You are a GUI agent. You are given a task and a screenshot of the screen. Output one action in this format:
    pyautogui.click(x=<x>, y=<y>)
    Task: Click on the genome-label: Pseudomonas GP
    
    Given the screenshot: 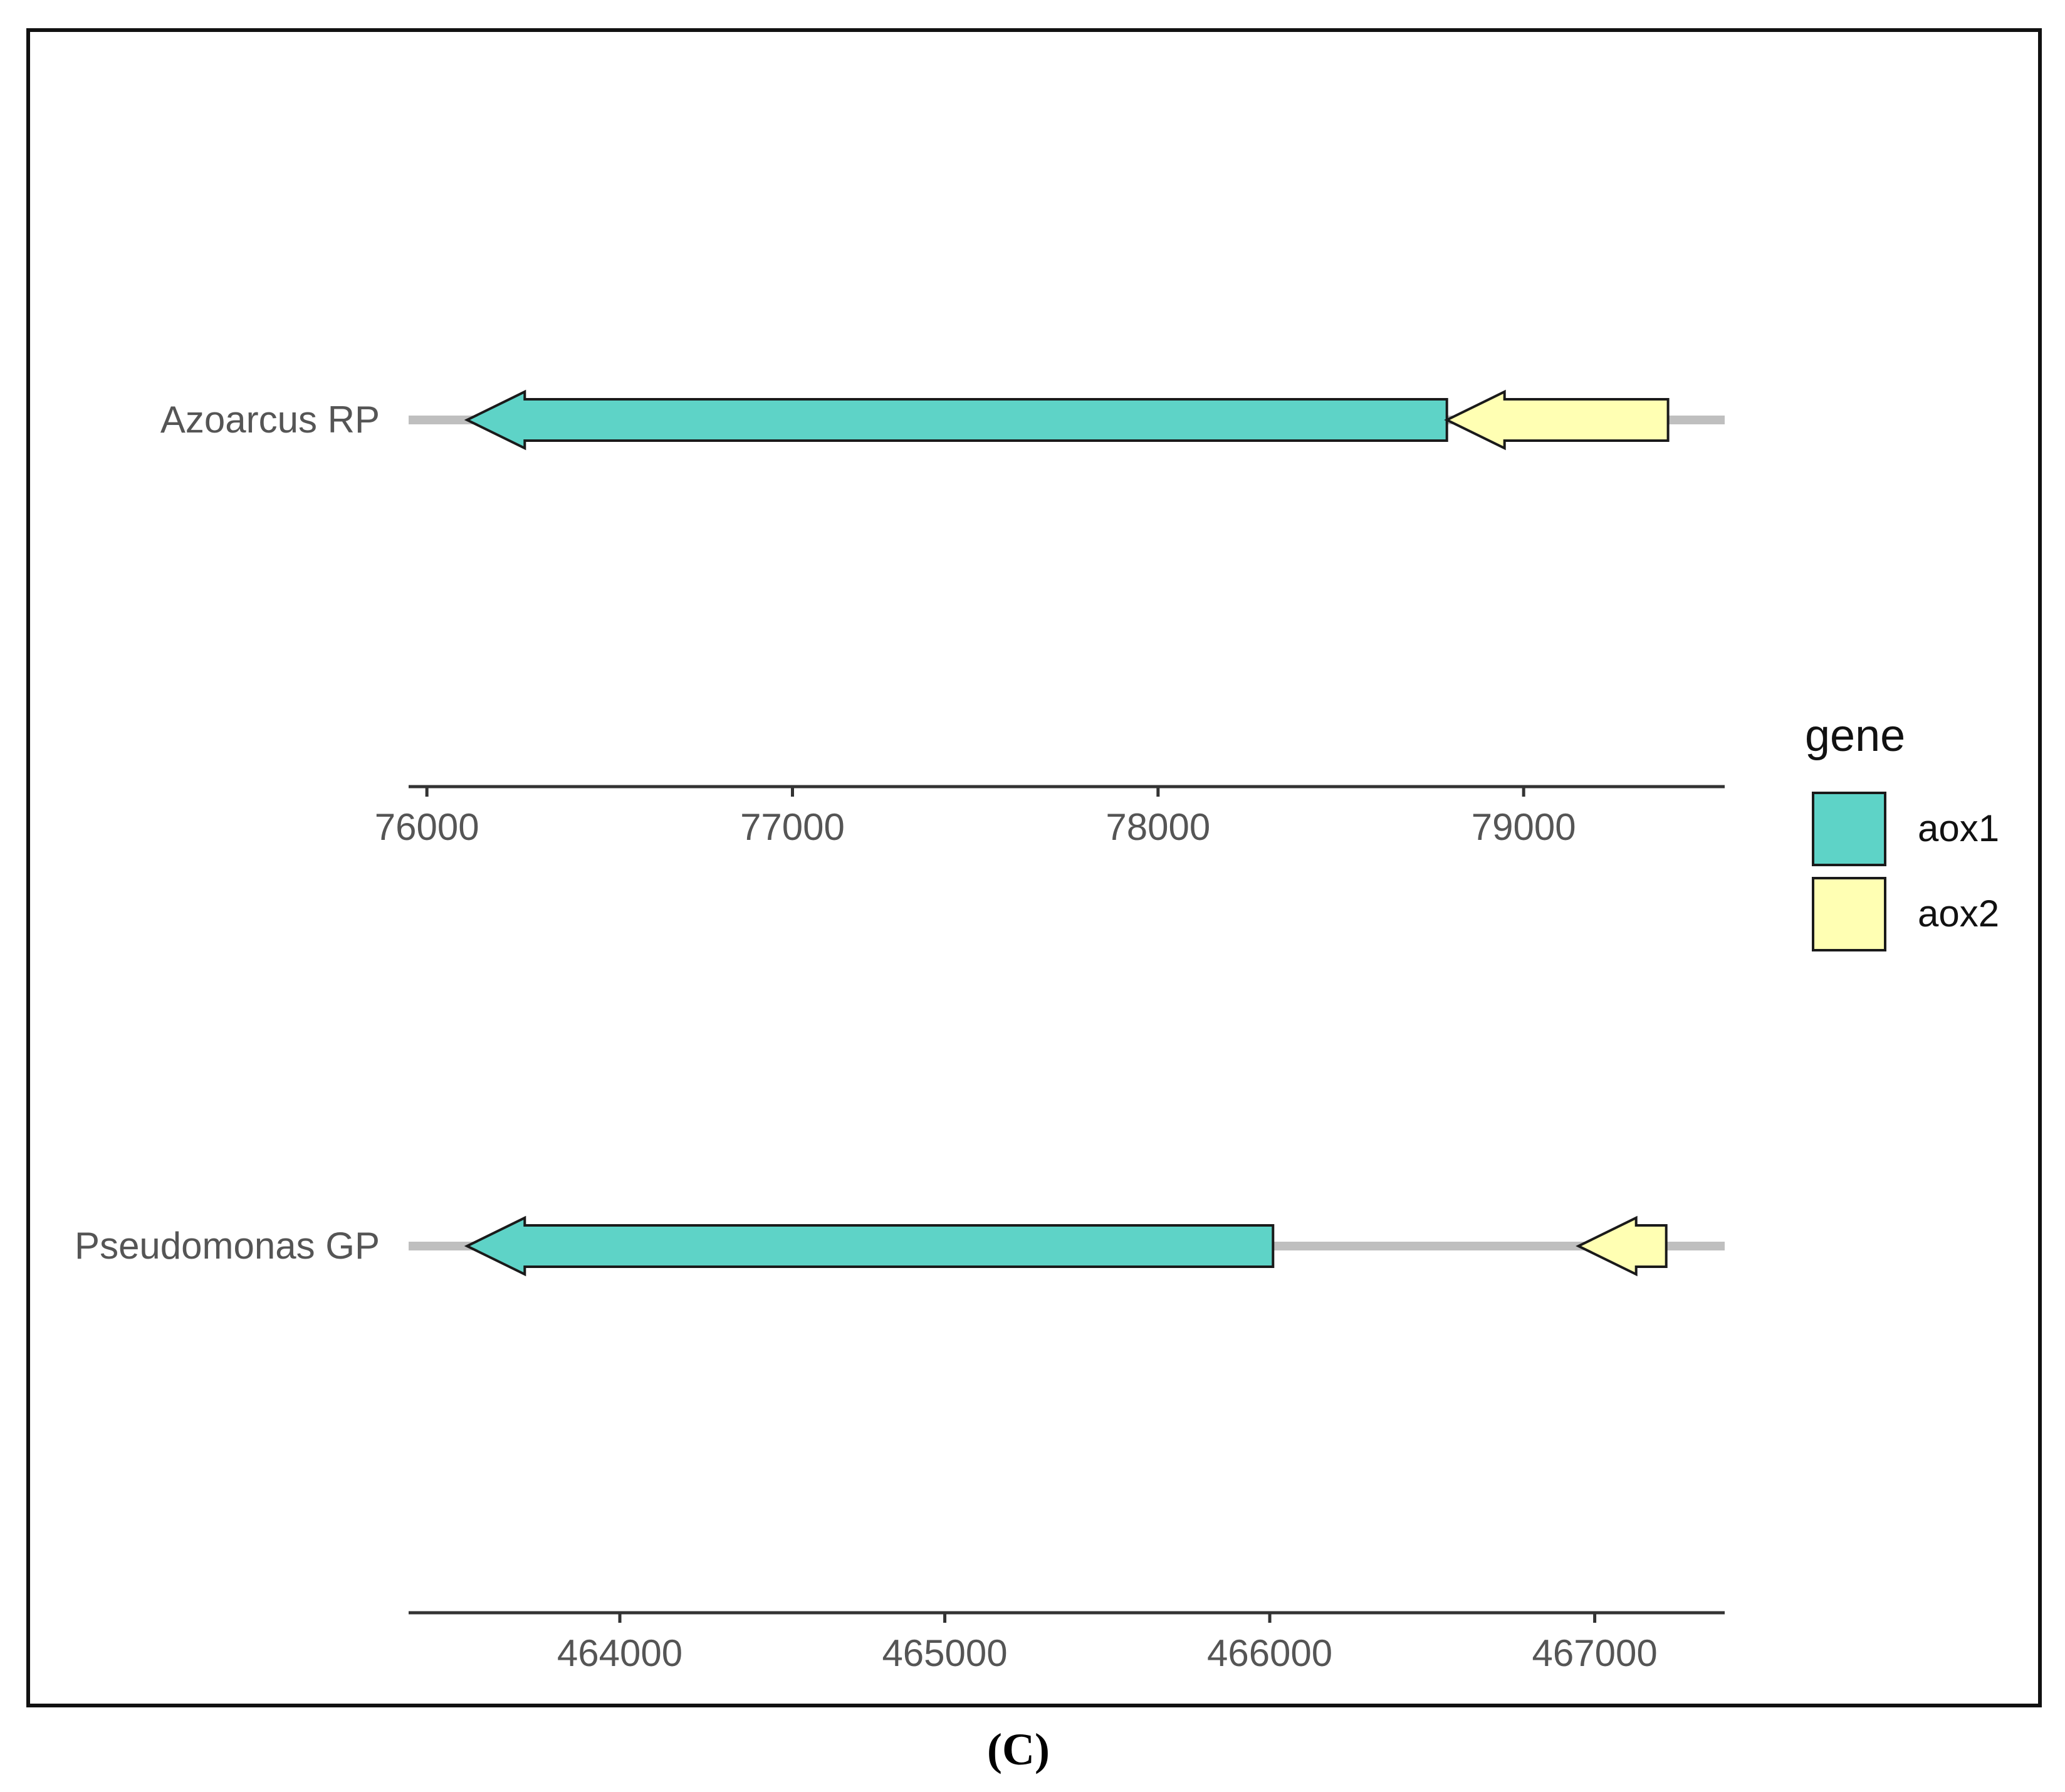 What is the action you would take?
    pyautogui.click(x=227, y=1246)
    